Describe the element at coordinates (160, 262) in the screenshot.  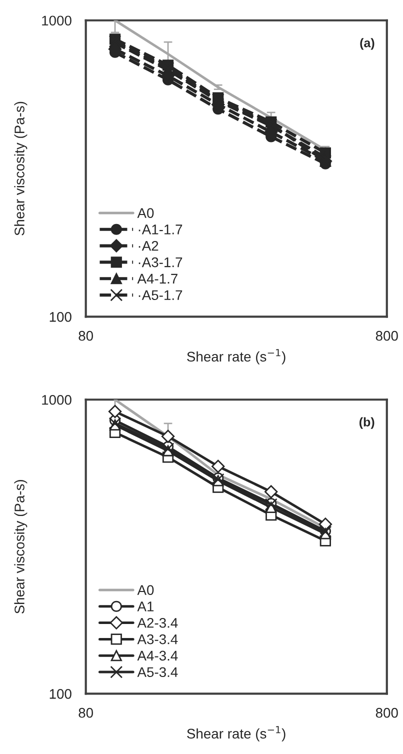
I see `legend-label: ·A3-1.7` at that location.